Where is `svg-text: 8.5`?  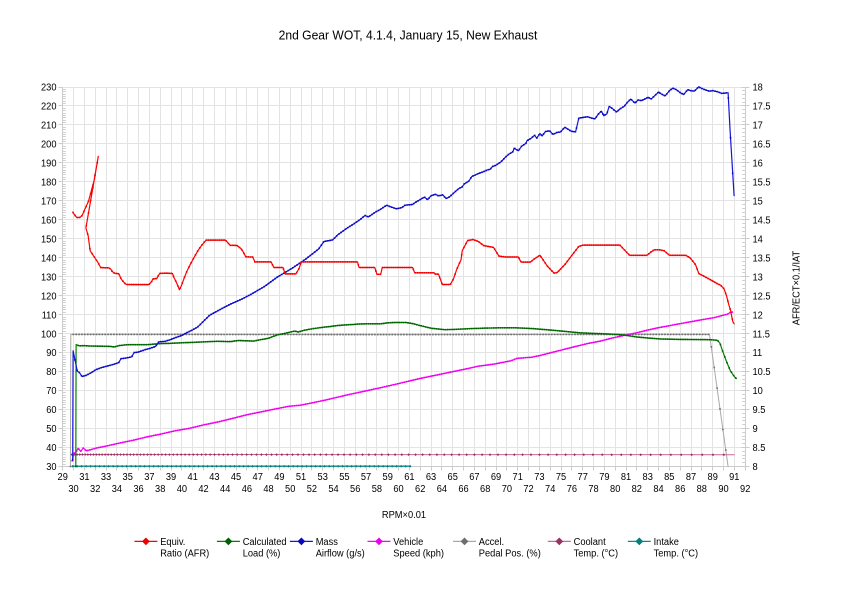
svg-text: 8.5 is located at coordinates (759, 448).